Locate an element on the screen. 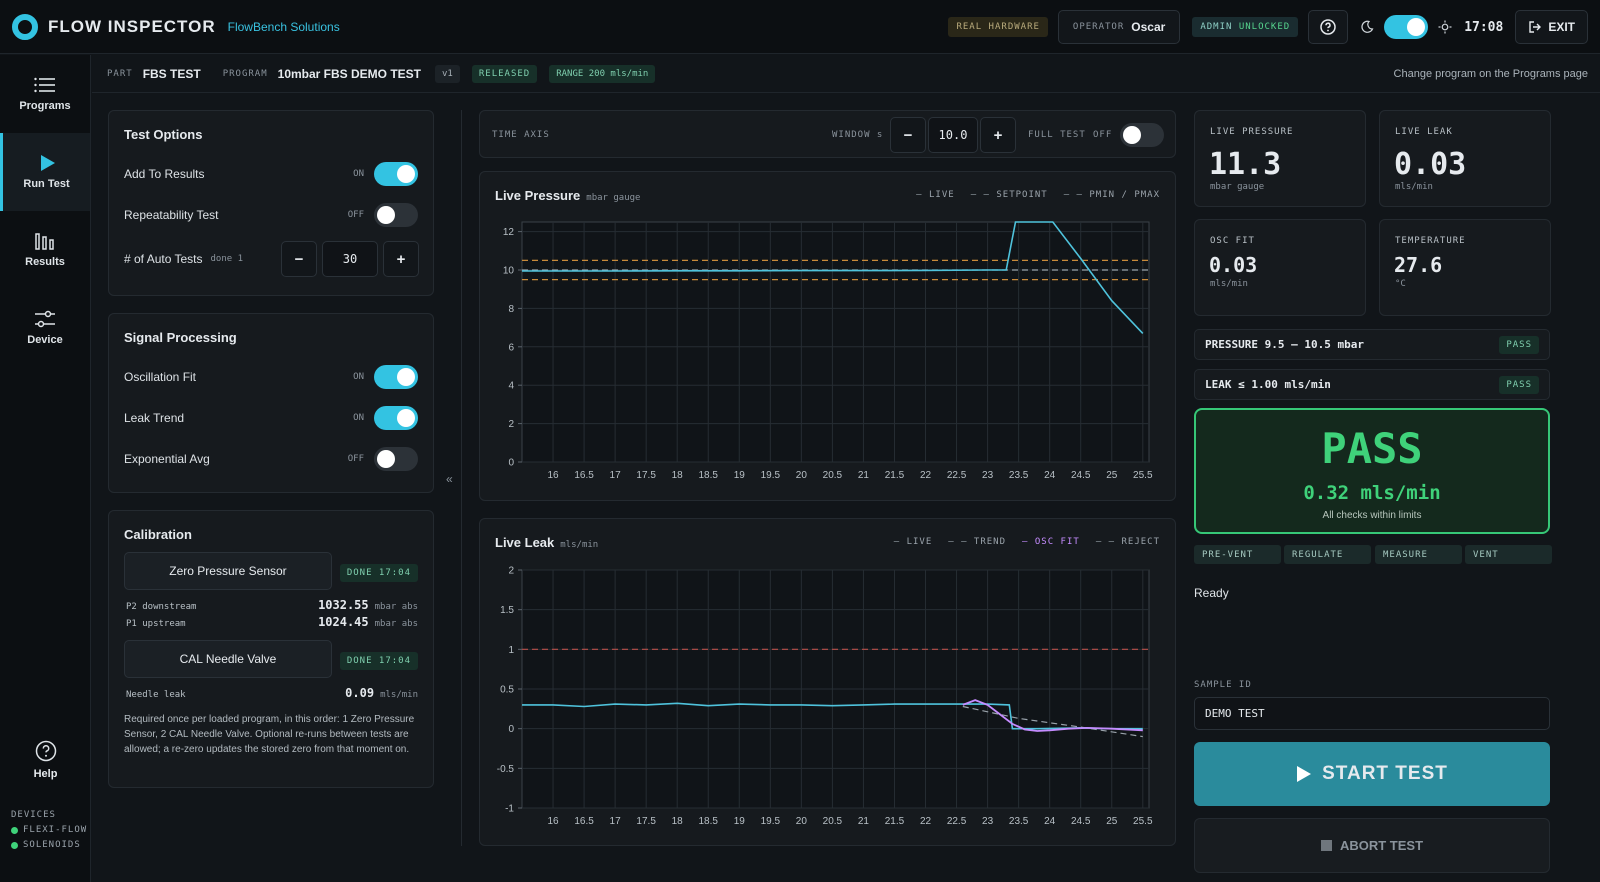  program-label: PROGRAM is located at coordinates (245, 73).